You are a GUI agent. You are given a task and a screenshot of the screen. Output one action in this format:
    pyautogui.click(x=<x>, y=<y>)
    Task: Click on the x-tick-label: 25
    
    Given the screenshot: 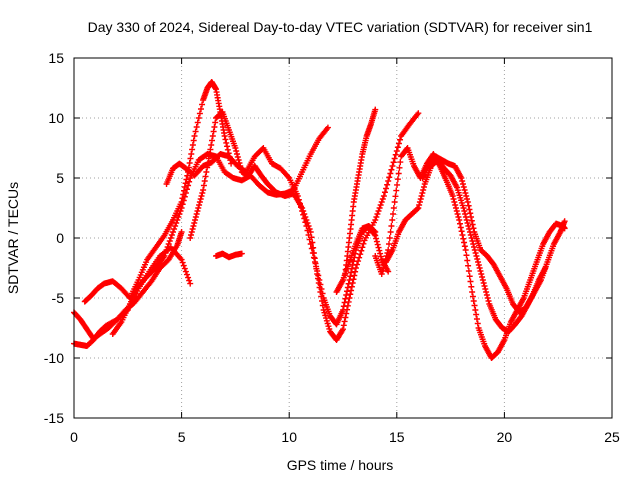 What is the action you would take?
    pyautogui.click(x=612, y=437)
    